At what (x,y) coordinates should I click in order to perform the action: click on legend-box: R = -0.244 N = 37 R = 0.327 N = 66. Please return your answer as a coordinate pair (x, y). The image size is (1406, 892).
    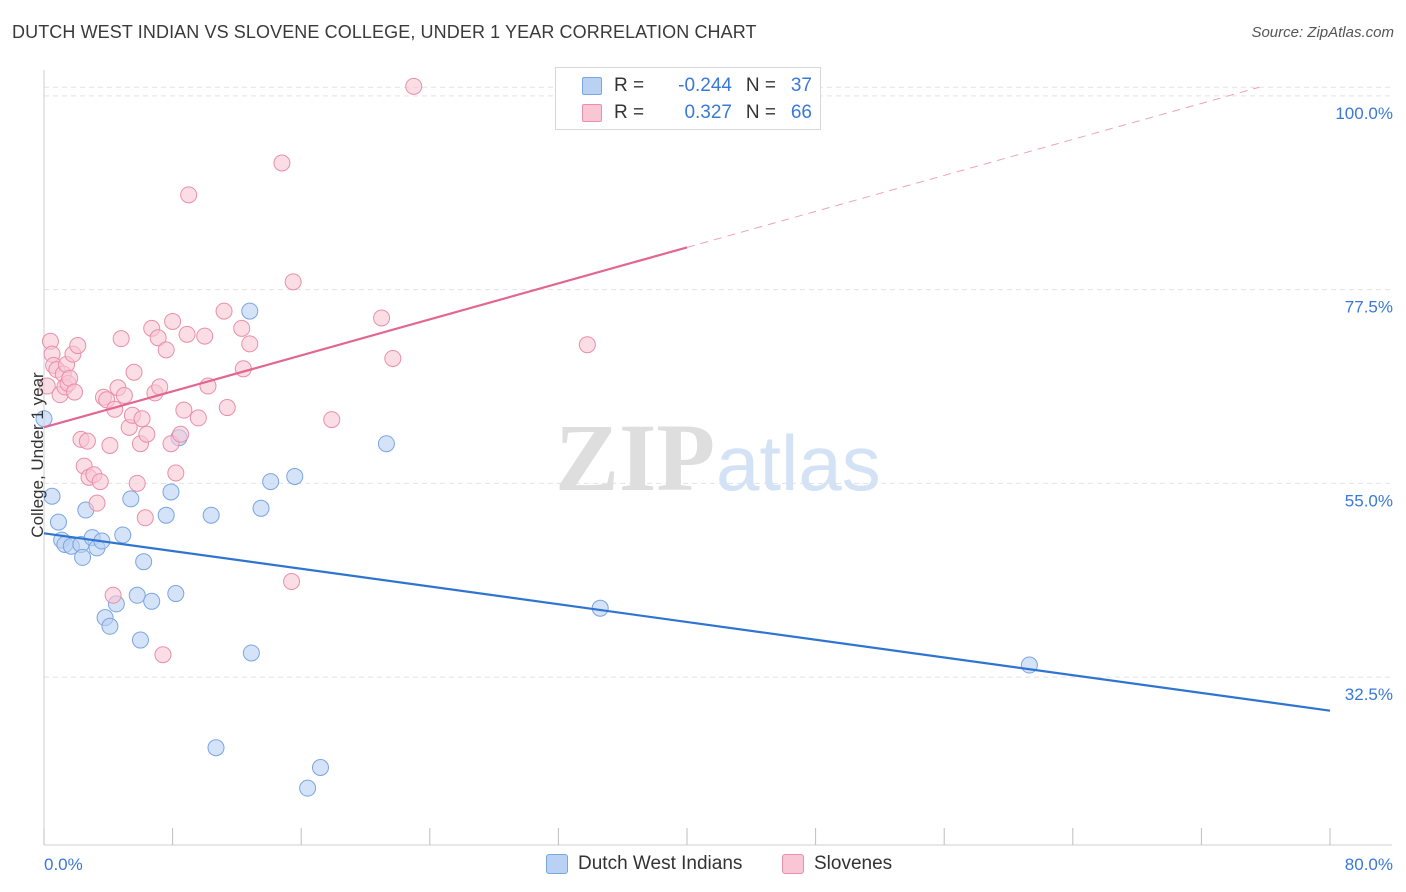
    Looking at the image, I should click on (688, 98).